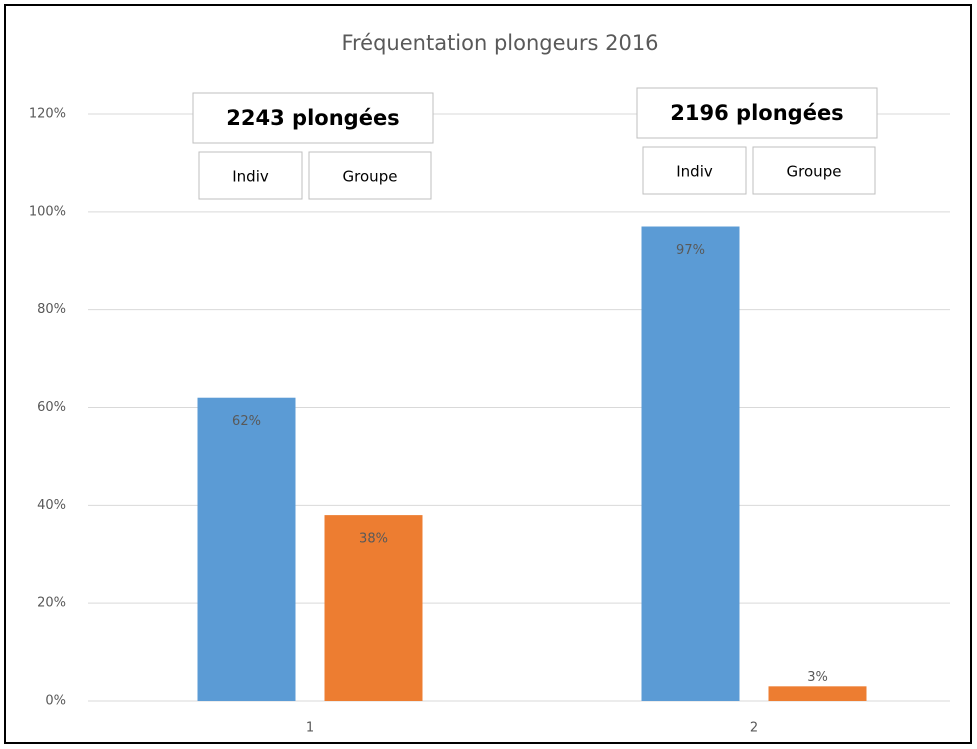 Image resolution: width=977 pixels, height=749 pixels. I want to click on y-tick-label: 60%, so click(51, 407).